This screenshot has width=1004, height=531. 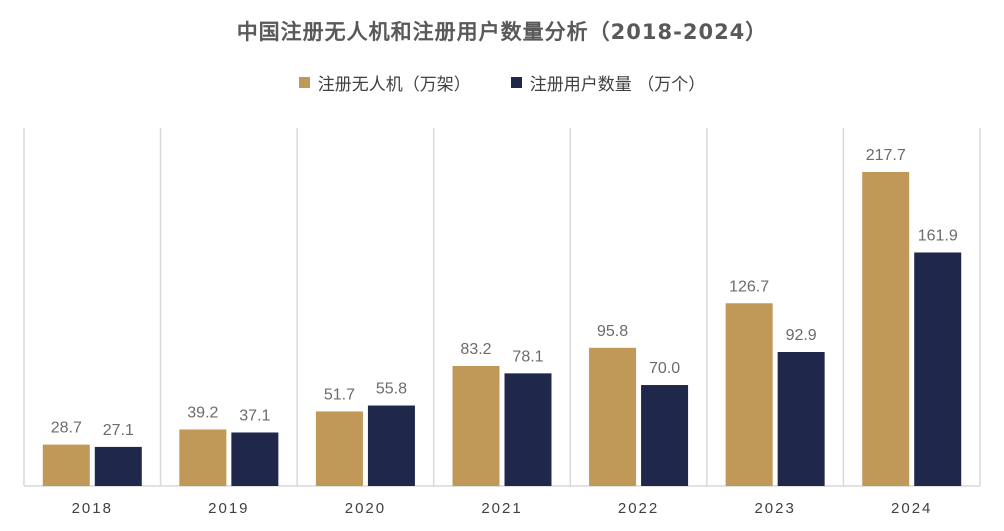 I want to click on x-tick-label-2019: 2019, so click(x=228, y=508).